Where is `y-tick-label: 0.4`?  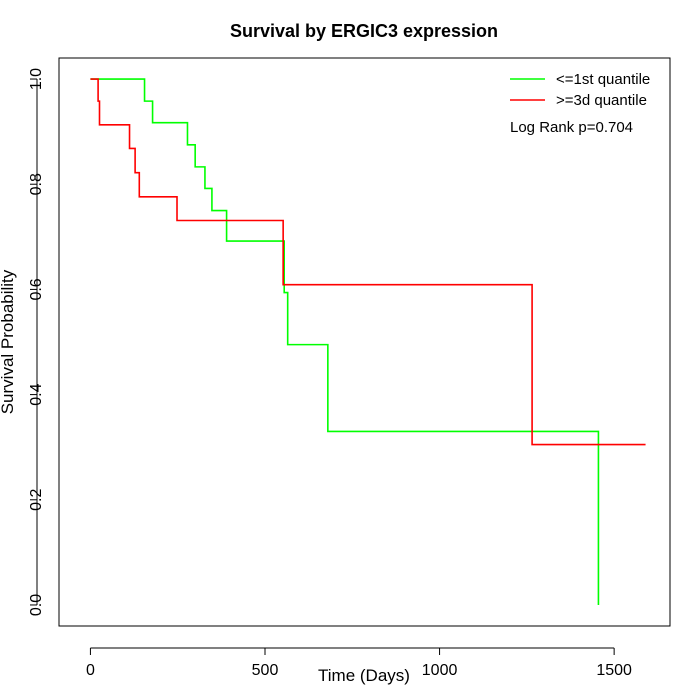
y-tick-label: 0.4 is located at coordinates (36, 394).